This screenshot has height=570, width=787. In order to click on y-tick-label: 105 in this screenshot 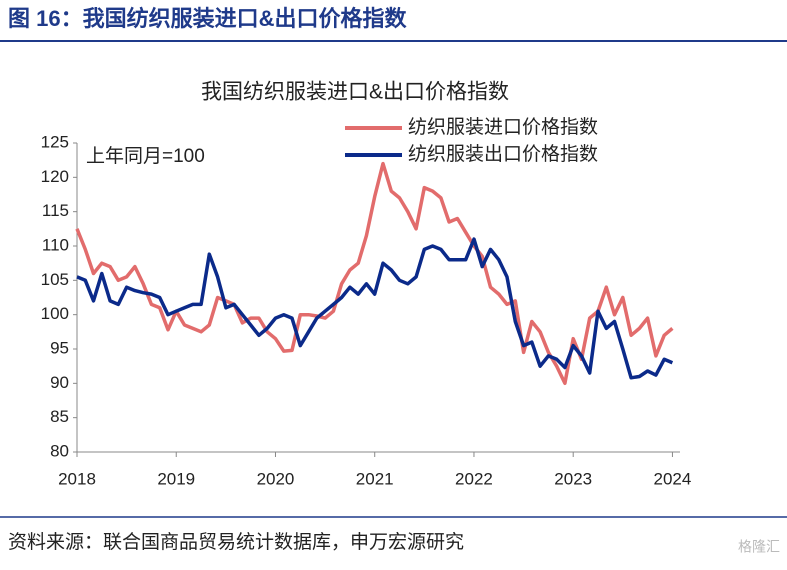, I will do `click(55, 279)`.